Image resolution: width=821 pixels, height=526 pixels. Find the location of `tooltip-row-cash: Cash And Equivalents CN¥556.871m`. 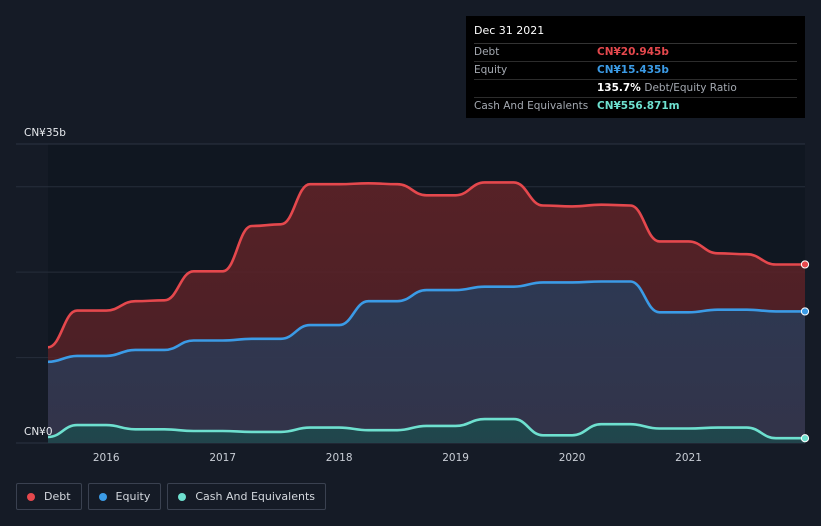

tooltip-row-cash: Cash And Equivalents CN¥556.871m is located at coordinates (635, 106).